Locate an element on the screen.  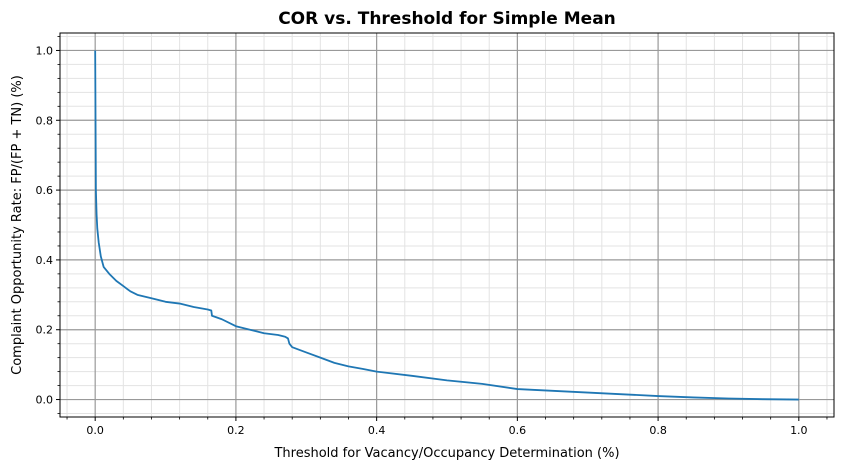
y-tick-label: 0.8 is located at coordinates (45, 120).